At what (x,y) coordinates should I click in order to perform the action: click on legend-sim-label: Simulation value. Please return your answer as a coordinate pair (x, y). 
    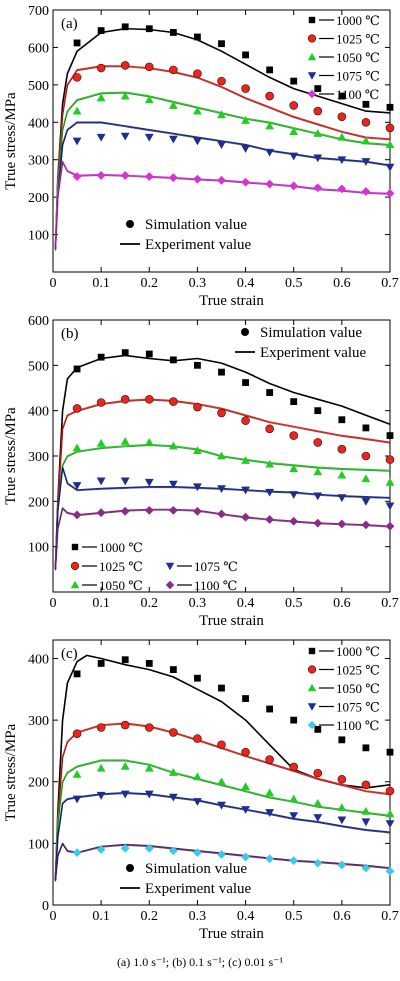
    Looking at the image, I should click on (196, 225).